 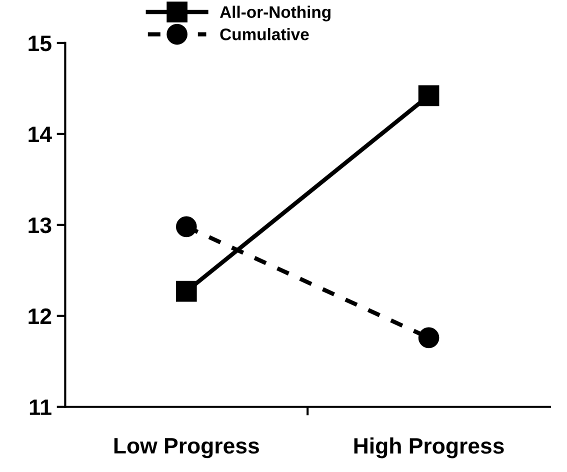 I want to click on y-tick-label: 12, so click(x=40, y=316).